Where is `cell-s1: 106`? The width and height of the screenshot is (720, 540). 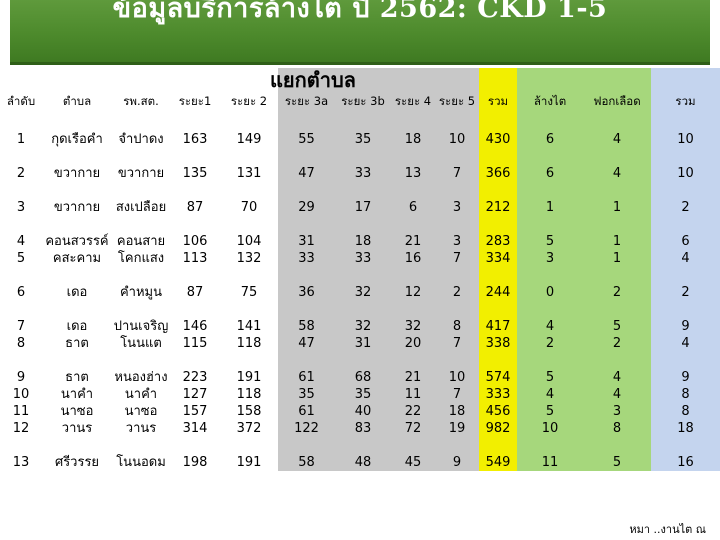 cell-s1: 106 is located at coordinates (195, 241).